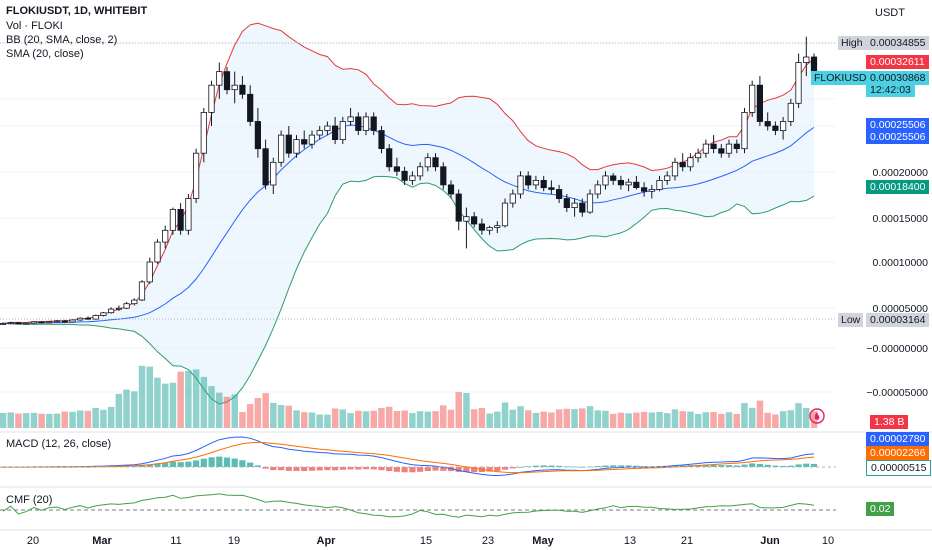  Describe the element at coordinates (630, 541) in the screenshot. I see `time-axis-label: 13` at that location.